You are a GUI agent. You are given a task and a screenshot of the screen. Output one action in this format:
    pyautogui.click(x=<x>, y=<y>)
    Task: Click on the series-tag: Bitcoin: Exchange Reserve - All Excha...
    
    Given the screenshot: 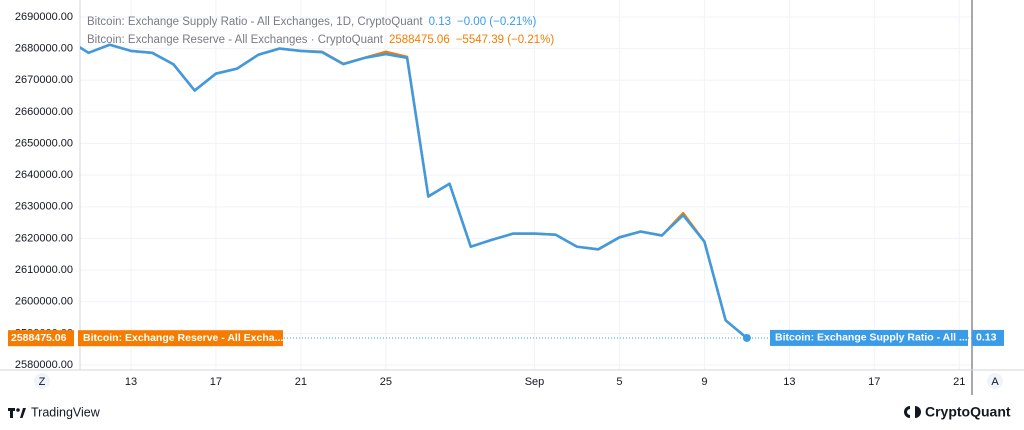 What is the action you would take?
    pyautogui.click(x=183, y=338)
    